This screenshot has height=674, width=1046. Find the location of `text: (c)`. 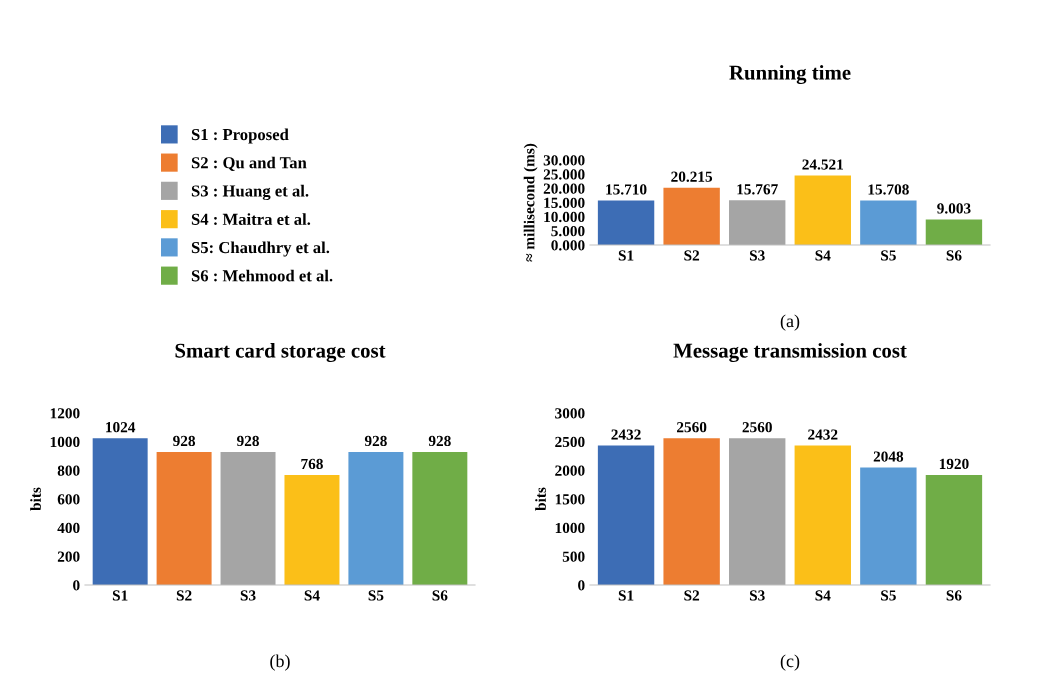

text: (c) is located at coordinates (790, 662).